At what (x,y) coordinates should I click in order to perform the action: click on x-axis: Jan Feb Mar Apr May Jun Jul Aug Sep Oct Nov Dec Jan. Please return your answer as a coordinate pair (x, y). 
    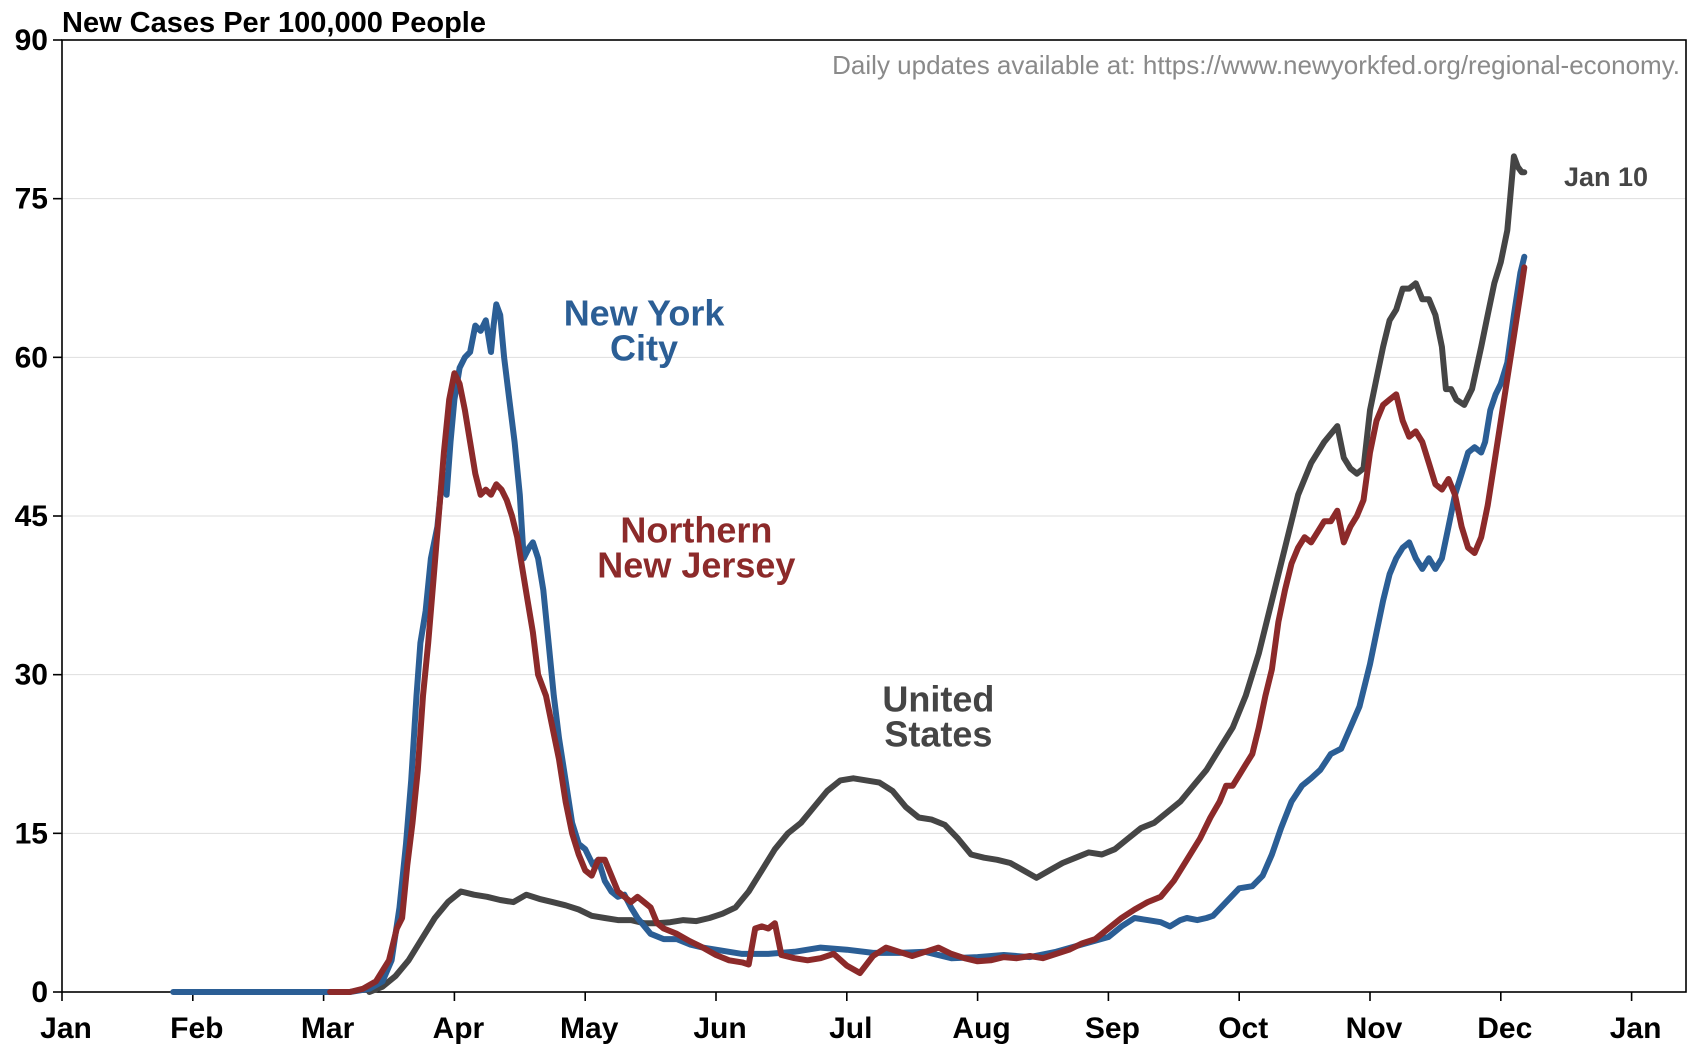
    Looking at the image, I should click on (850, 1018).